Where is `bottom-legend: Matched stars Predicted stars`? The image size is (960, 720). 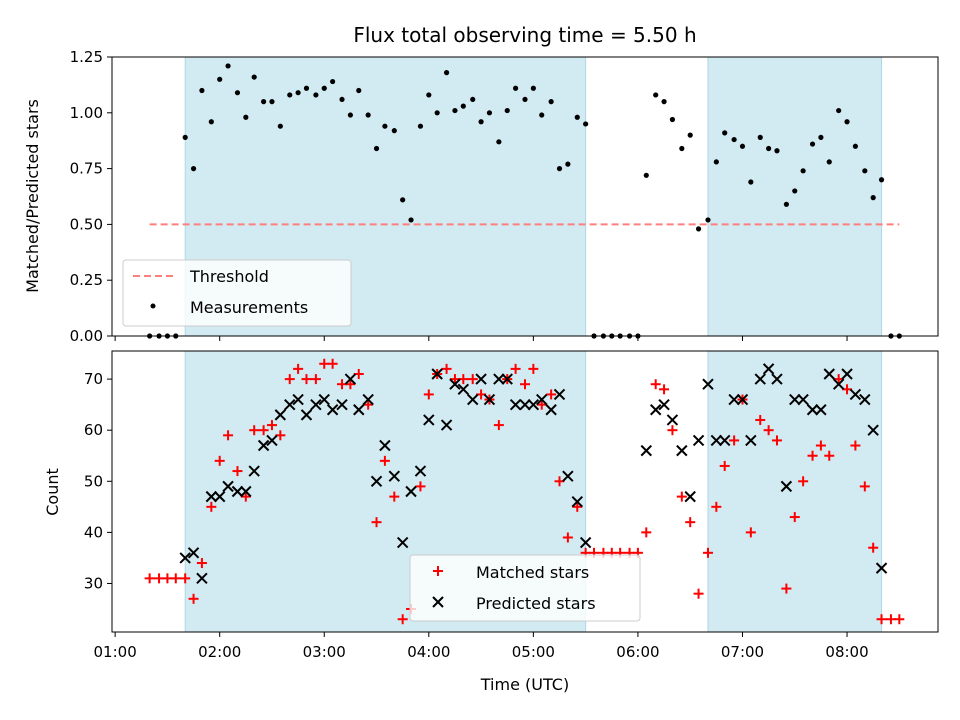 bottom-legend: Matched stars Predicted stars is located at coordinates (525, 588).